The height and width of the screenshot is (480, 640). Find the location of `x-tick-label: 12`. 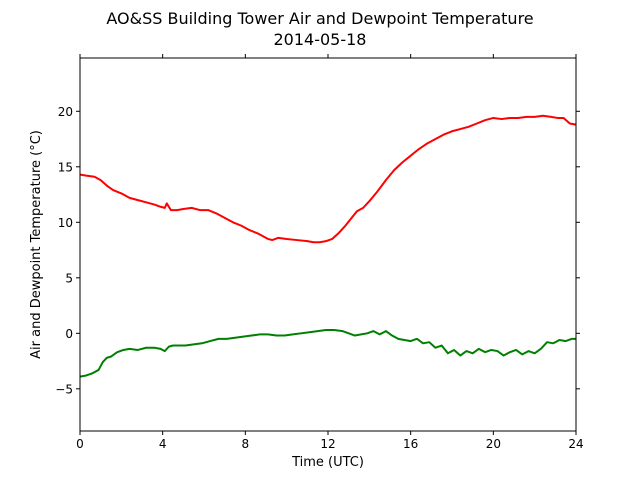

x-tick-label: 12 is located at coordinates (327, 444).